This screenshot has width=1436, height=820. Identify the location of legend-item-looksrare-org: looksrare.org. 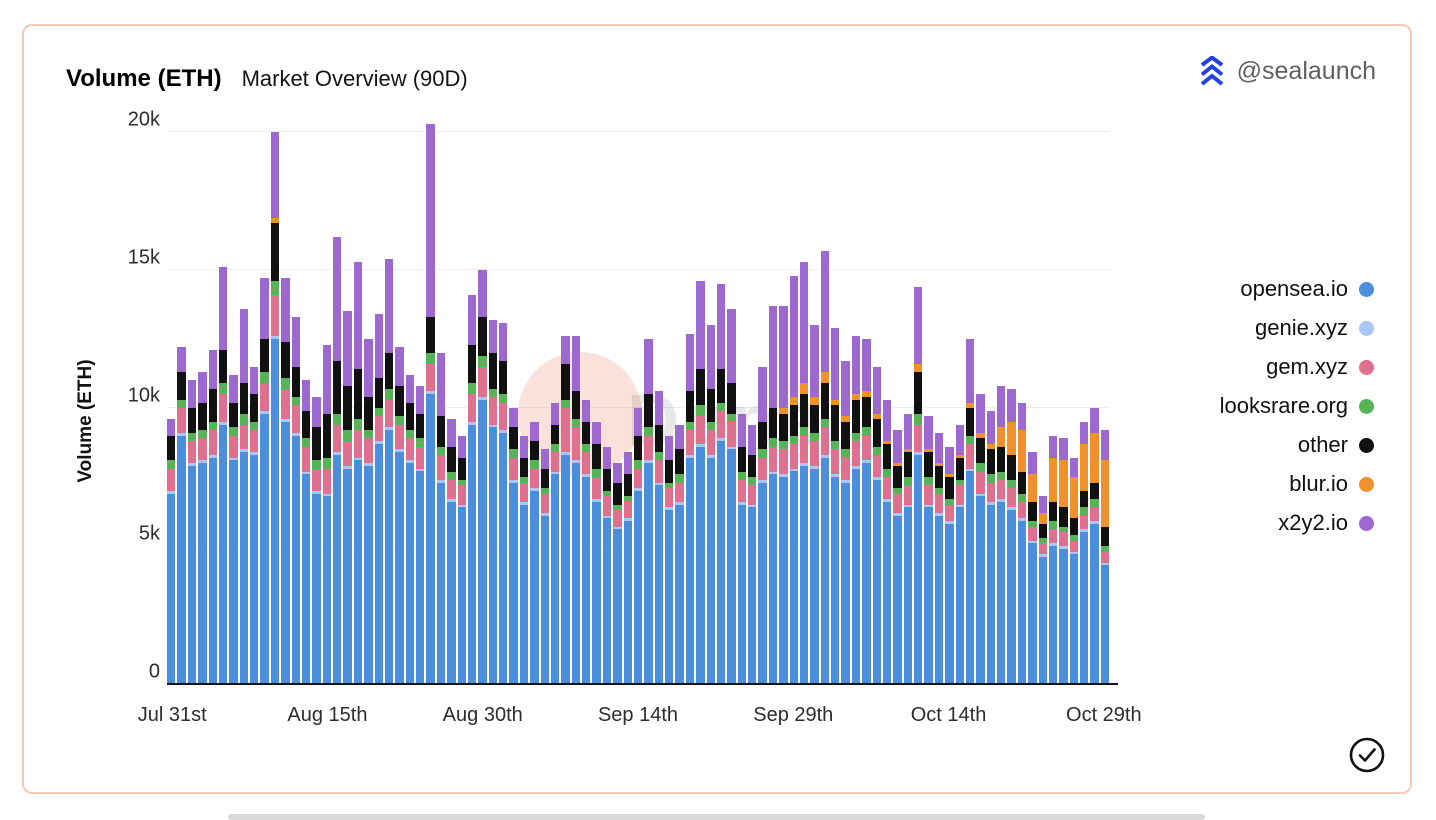
(1297, 406).